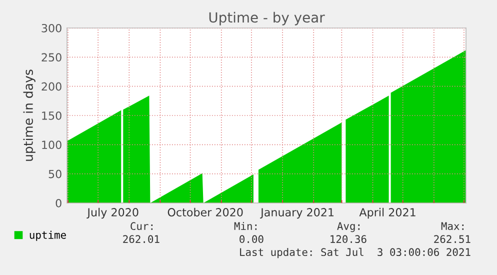  What do you see at coordinates (205, 212) in the screenshot?
I see `x-tick-label: October 2020` at bounding box center [205, 212].